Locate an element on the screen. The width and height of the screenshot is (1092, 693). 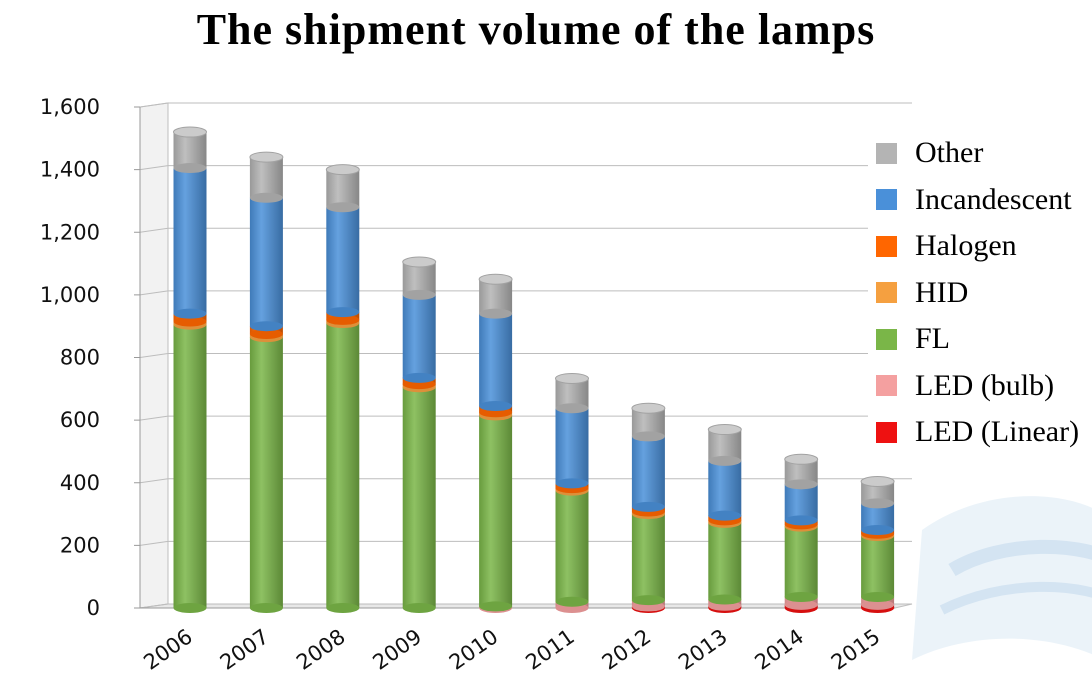
legend-swatch-led-bulb is located at coordinates (886, 386).